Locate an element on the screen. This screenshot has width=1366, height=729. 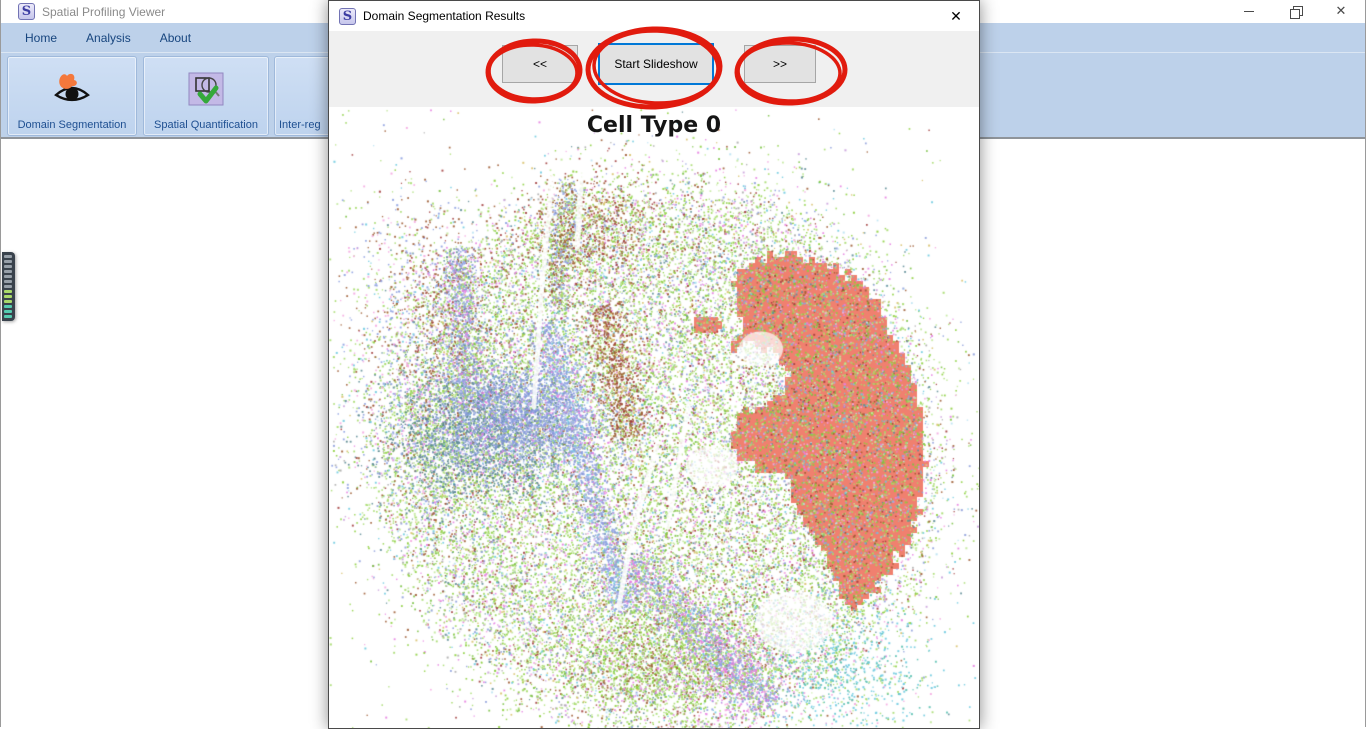
maximize-button is located at coordinates (1295, 11).